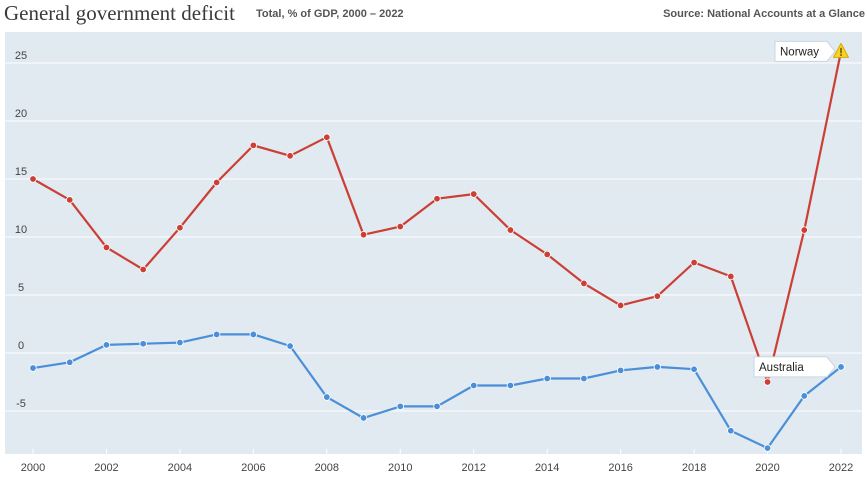  I want to click on norway-point-2006, so click(253, 145).